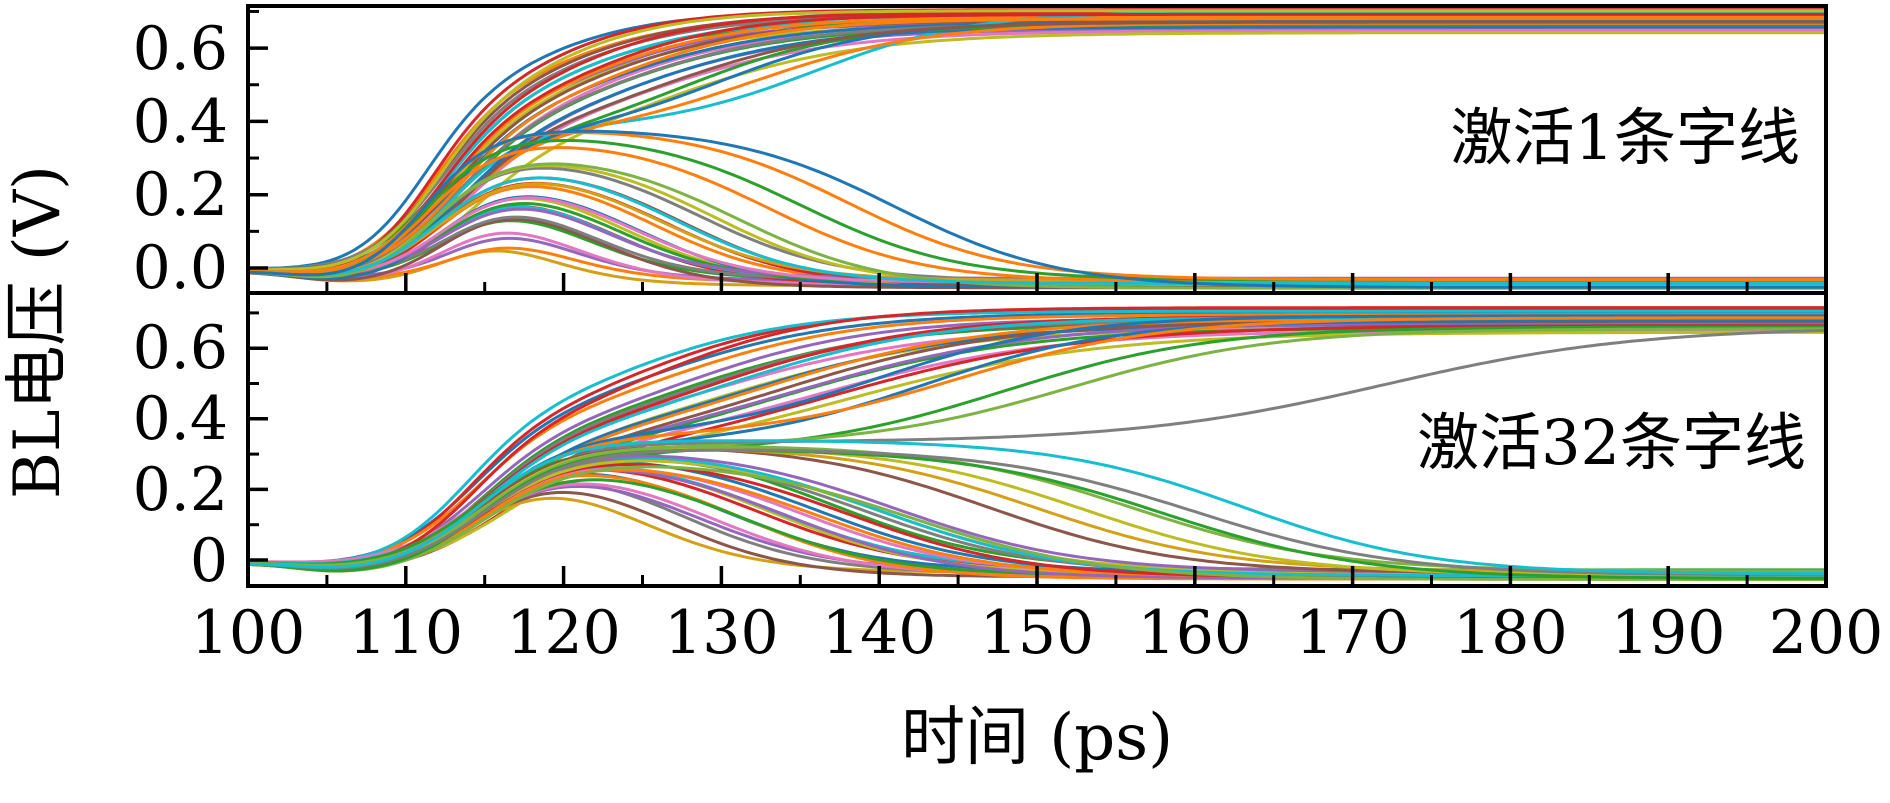 This screenshot has width=1890, height=803. Describe the element at coordinates (406, 633) in the screenshot. I see `x-tick-label: 110` at that location.